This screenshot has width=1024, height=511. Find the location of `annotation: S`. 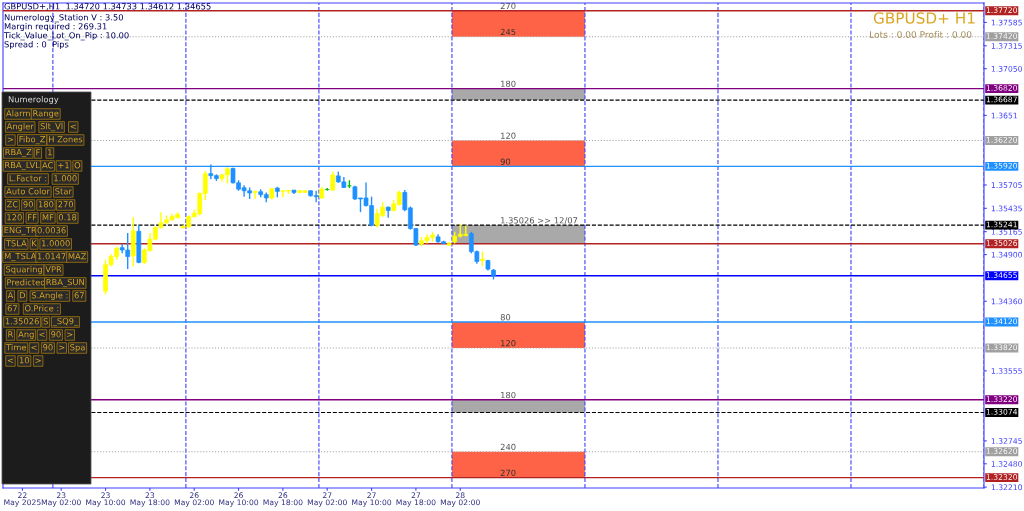

annotation: S is located at coordinates (45, 321).